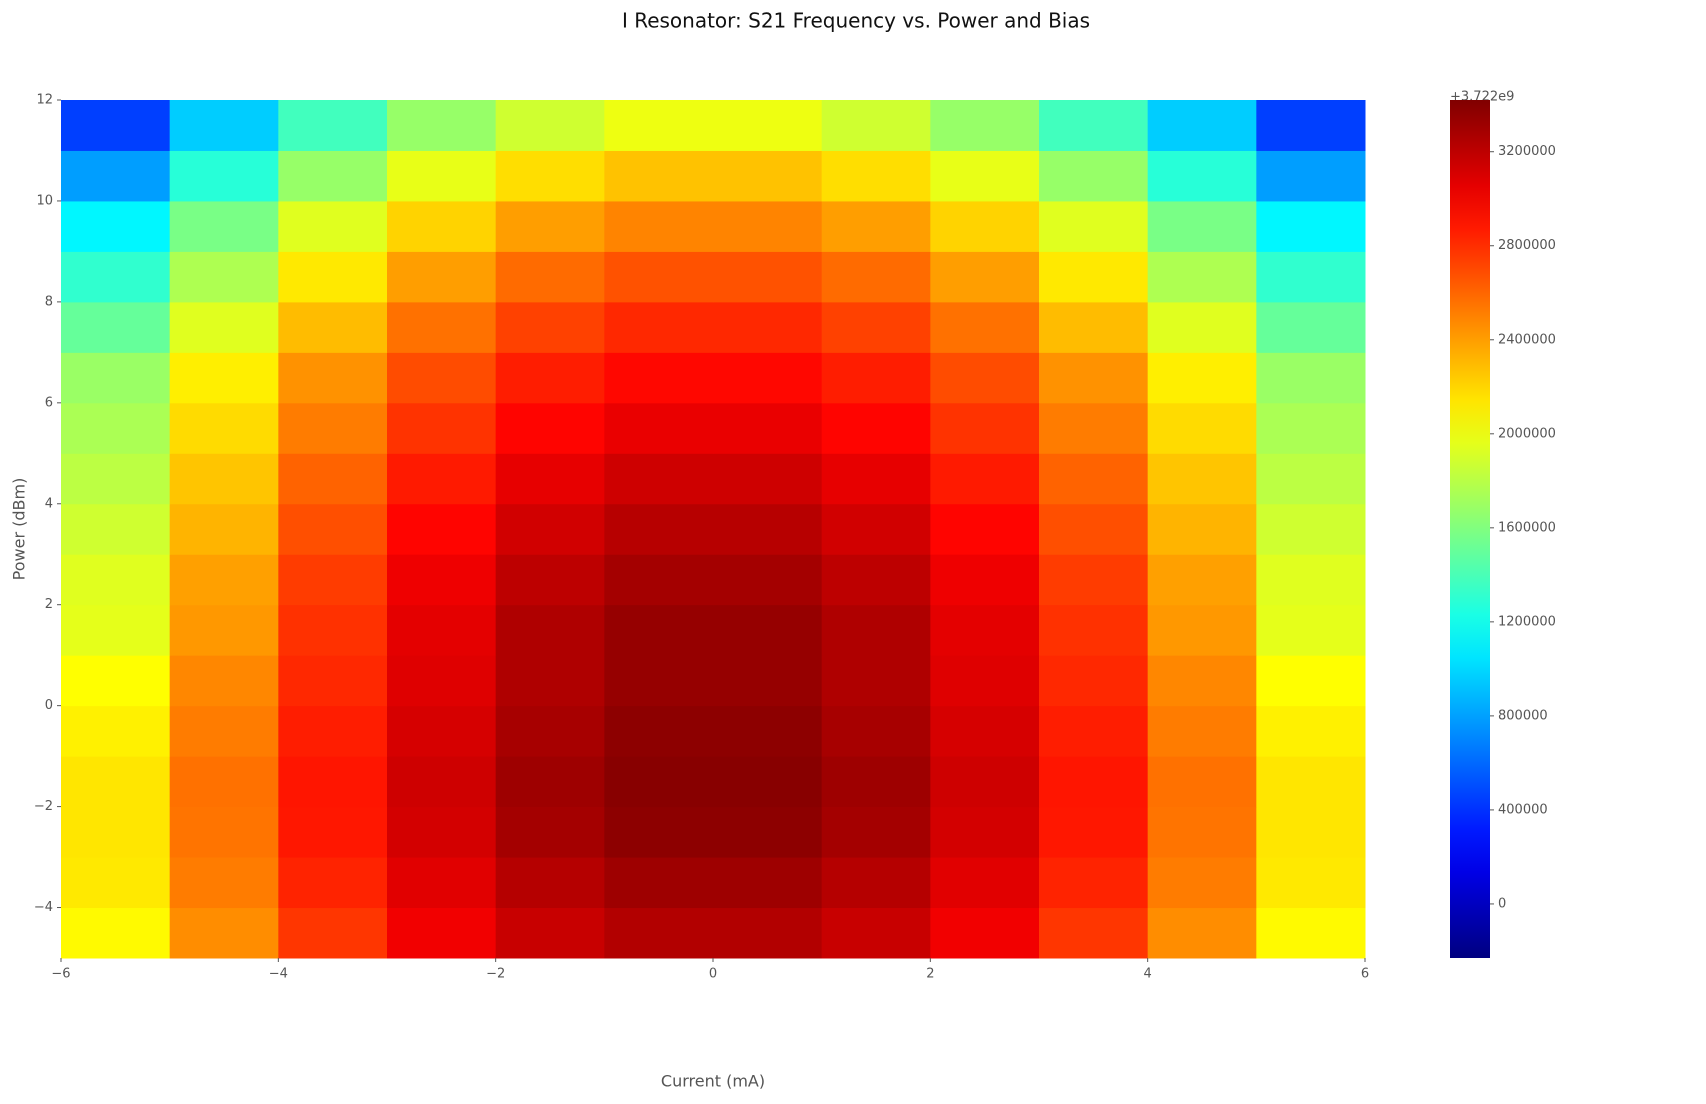 This screenshot has width=1706, height=1104. Describe the element at coordinates (1523, 715) in the screenshot. I see `colorbar-tick-label: 800000` at that location.